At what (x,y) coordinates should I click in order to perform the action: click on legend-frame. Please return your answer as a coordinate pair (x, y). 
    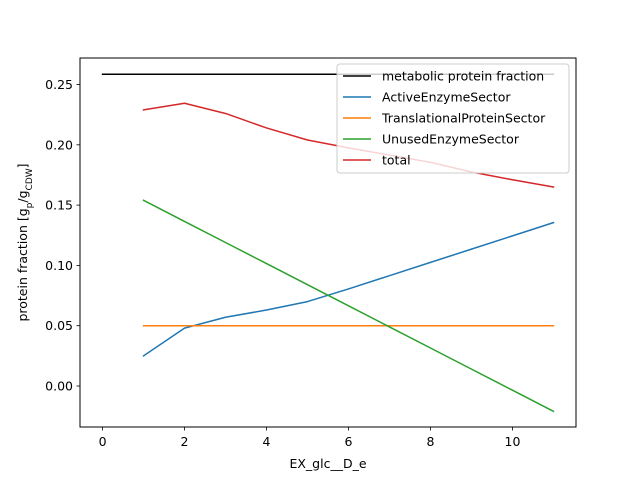
    Looking at the image, I should click on (453, 118).